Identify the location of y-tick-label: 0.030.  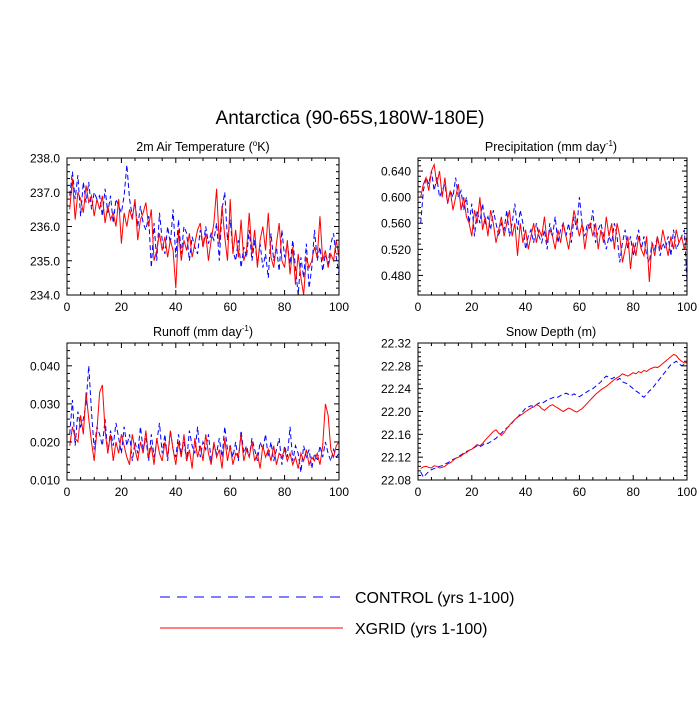
(45, 404).